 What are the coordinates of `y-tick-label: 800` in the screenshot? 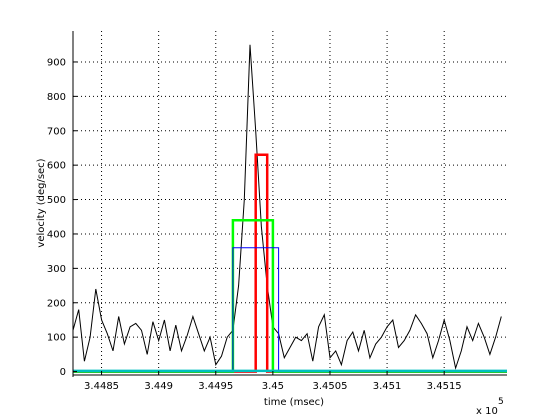 It's located at (56, 97).